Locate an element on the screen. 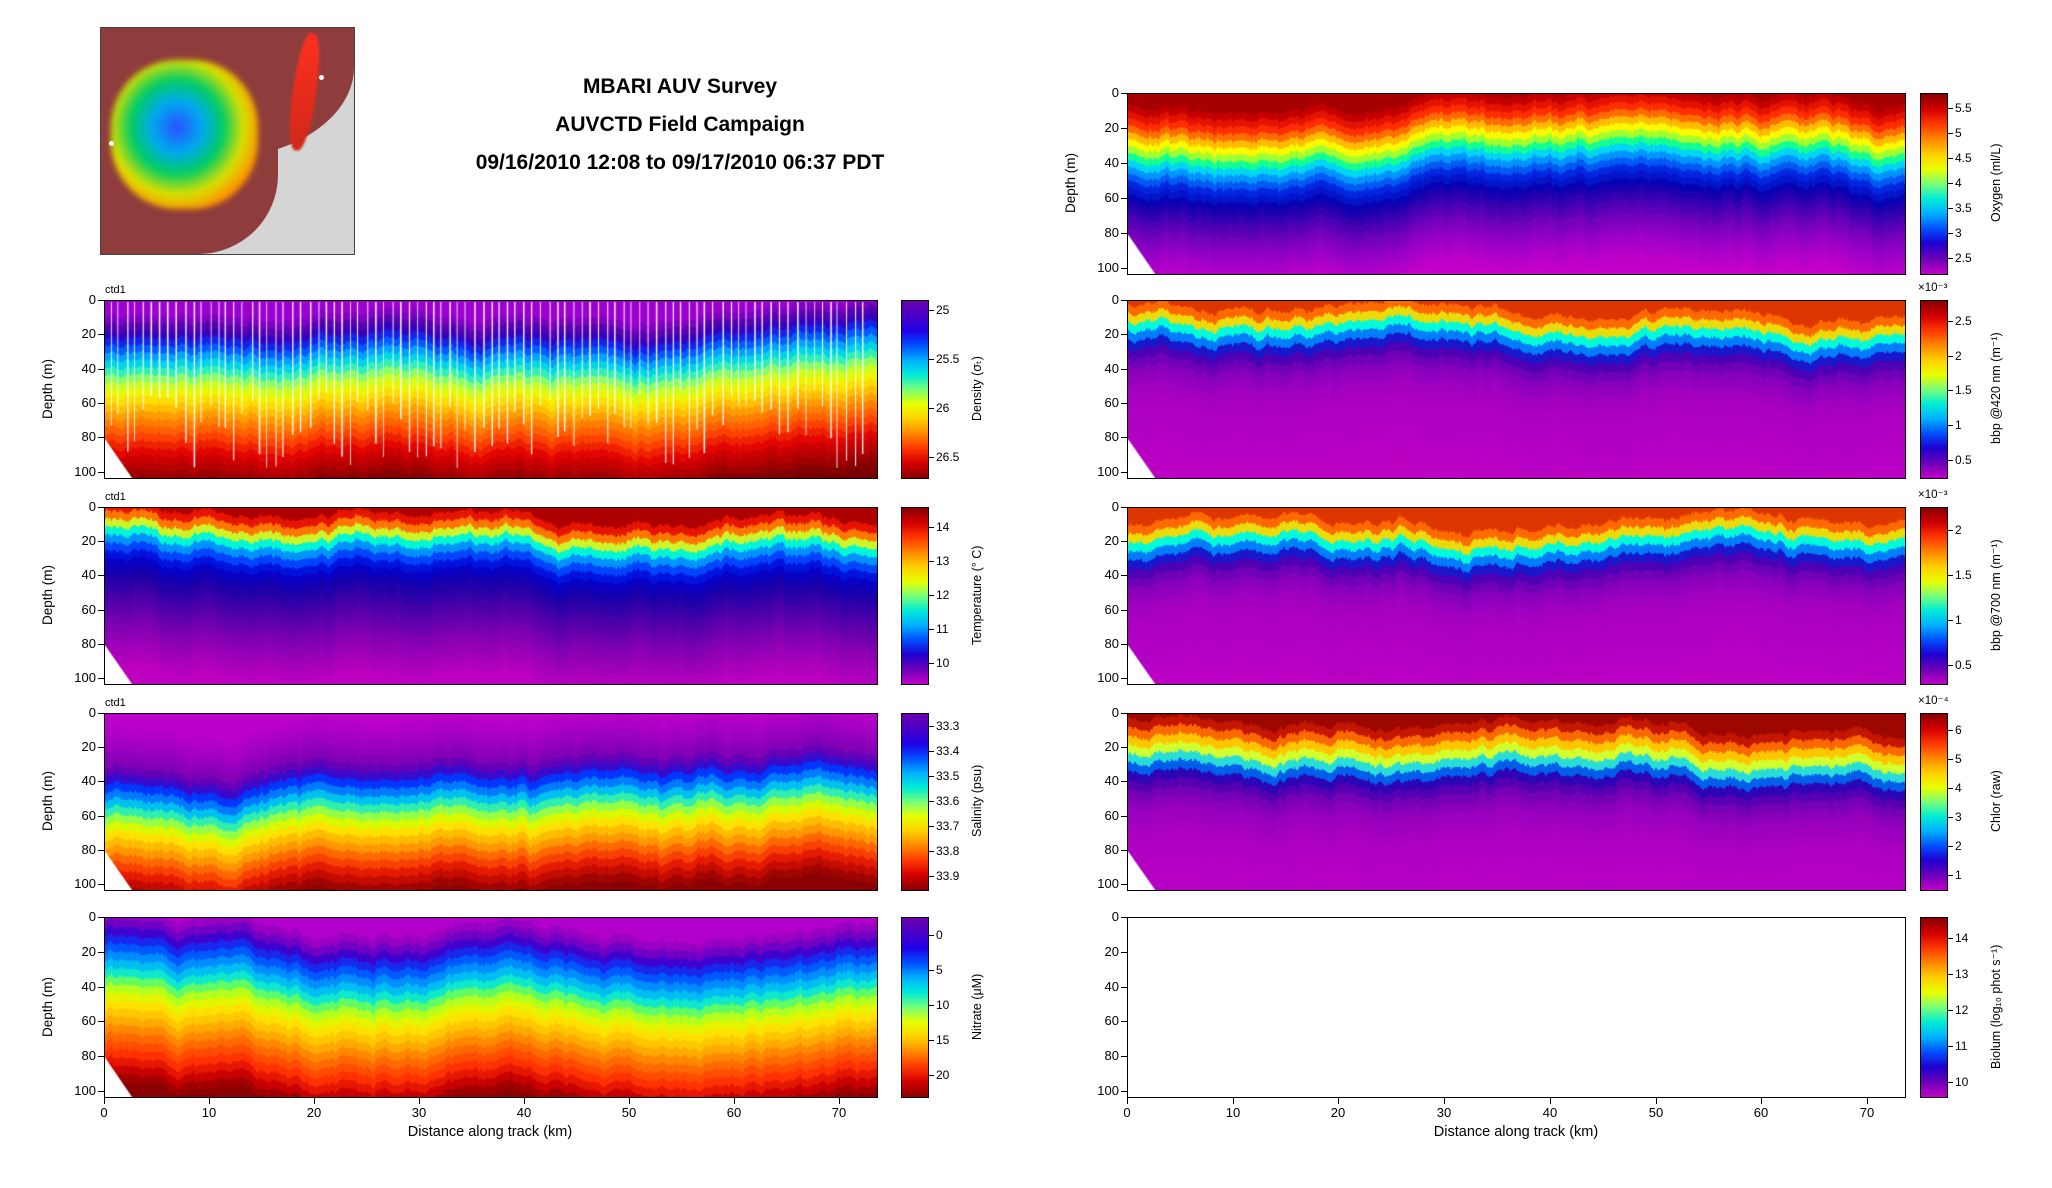 The image size is (2052, 1188). salinity-cbtick-label: 33.7 is located at coordinates (948, 826).